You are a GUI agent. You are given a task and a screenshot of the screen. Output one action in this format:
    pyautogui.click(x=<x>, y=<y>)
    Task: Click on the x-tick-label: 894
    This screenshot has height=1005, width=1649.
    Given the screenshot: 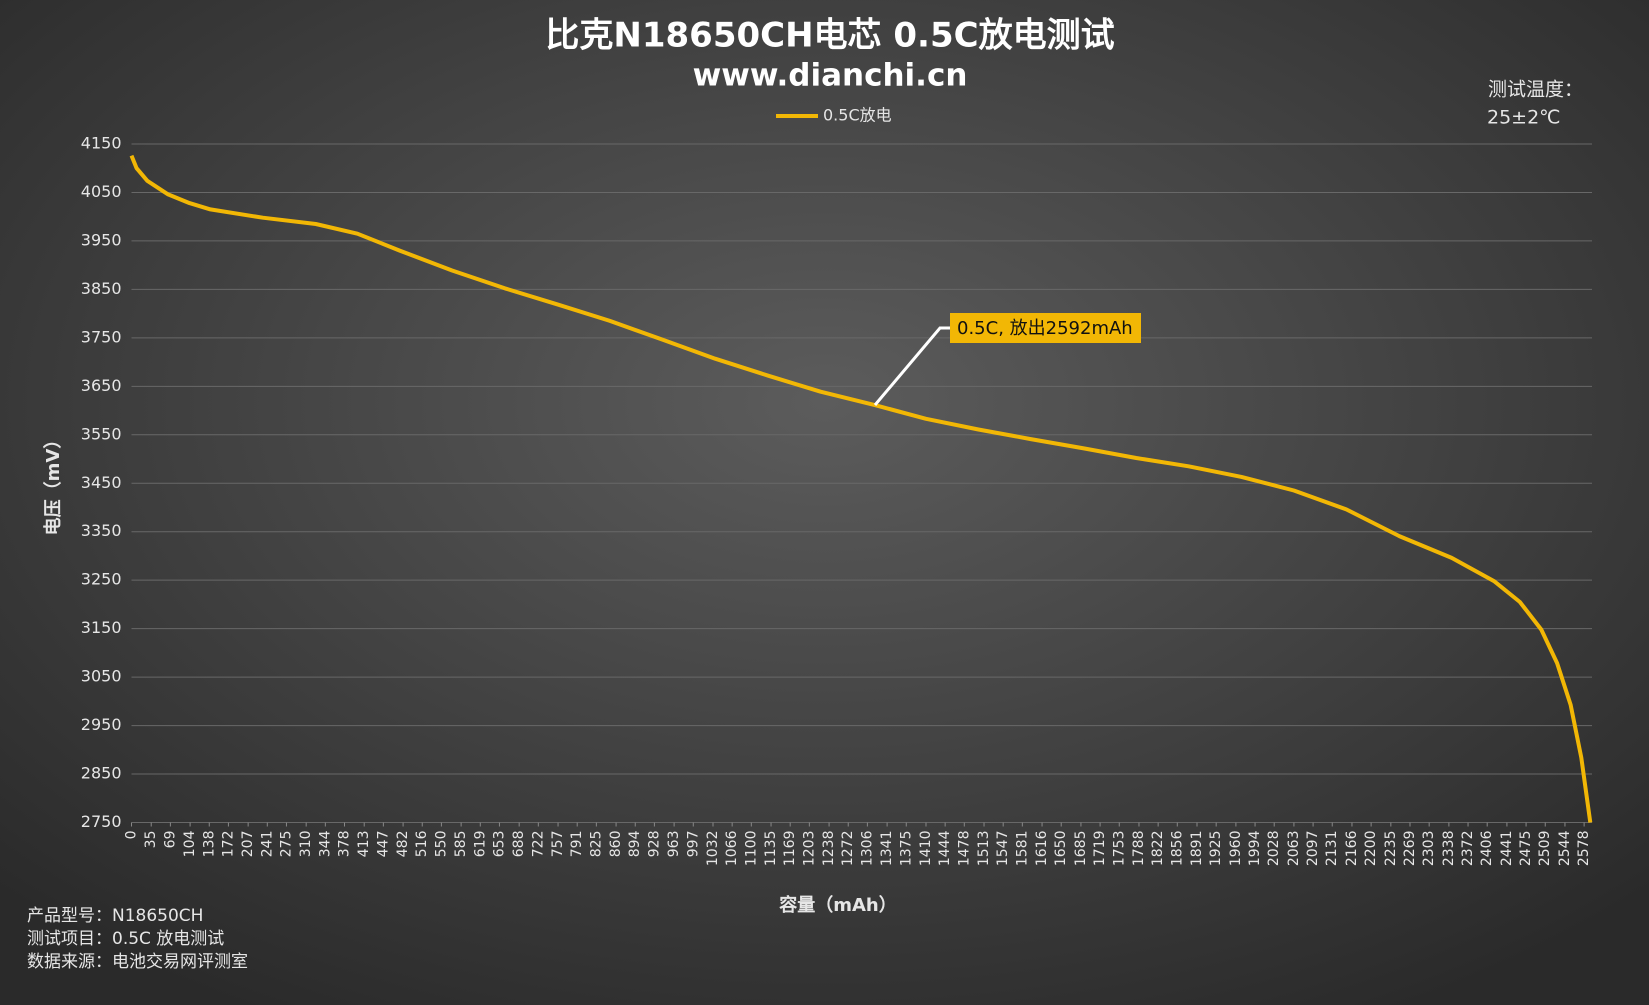 What is the action you would take?
    pyautogui.click(x=635, y=843)
    